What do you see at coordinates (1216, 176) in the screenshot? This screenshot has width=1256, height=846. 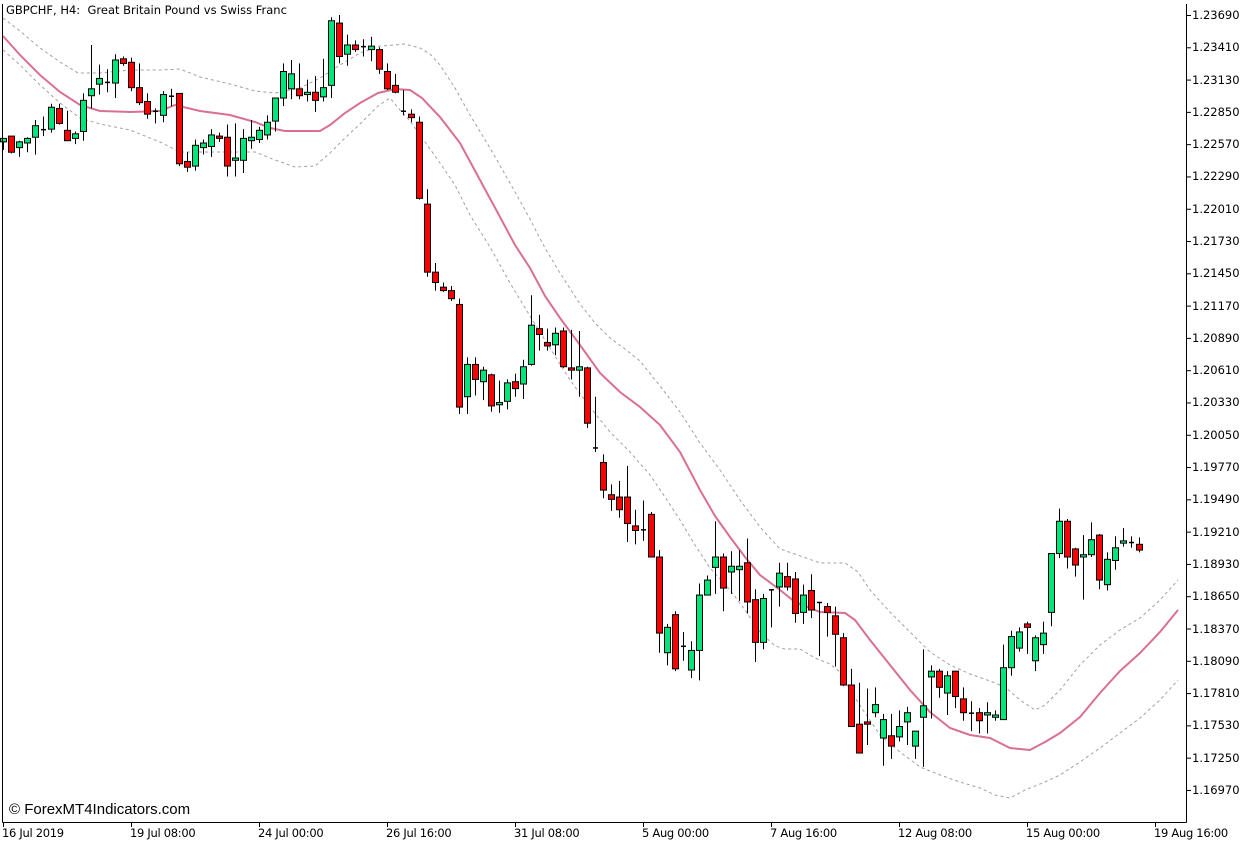 I see `price-tick-label: 1.22290` at bounding box center [1216, 176].